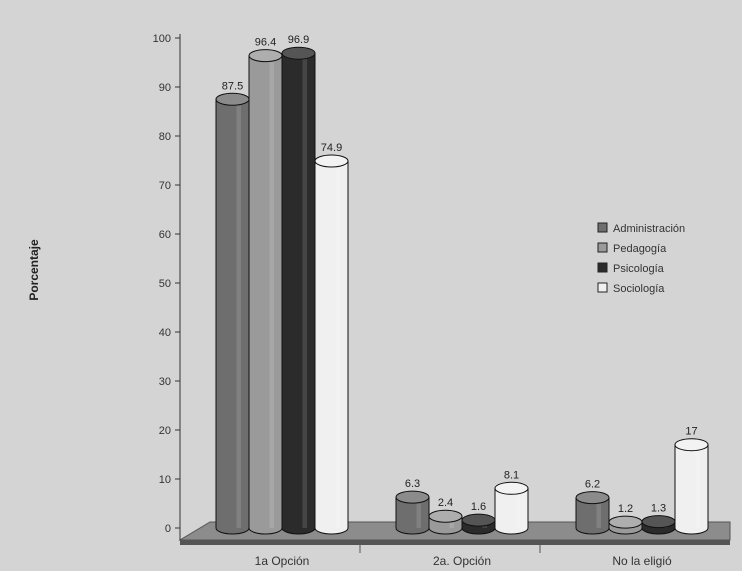 Image resolution: width=742 pixels, height=571 pixels. What do you see at coordinates (462, 561) in the screenshot?
I see `x-tick-label: 2a. Opción` at bounding box center [462, 561].